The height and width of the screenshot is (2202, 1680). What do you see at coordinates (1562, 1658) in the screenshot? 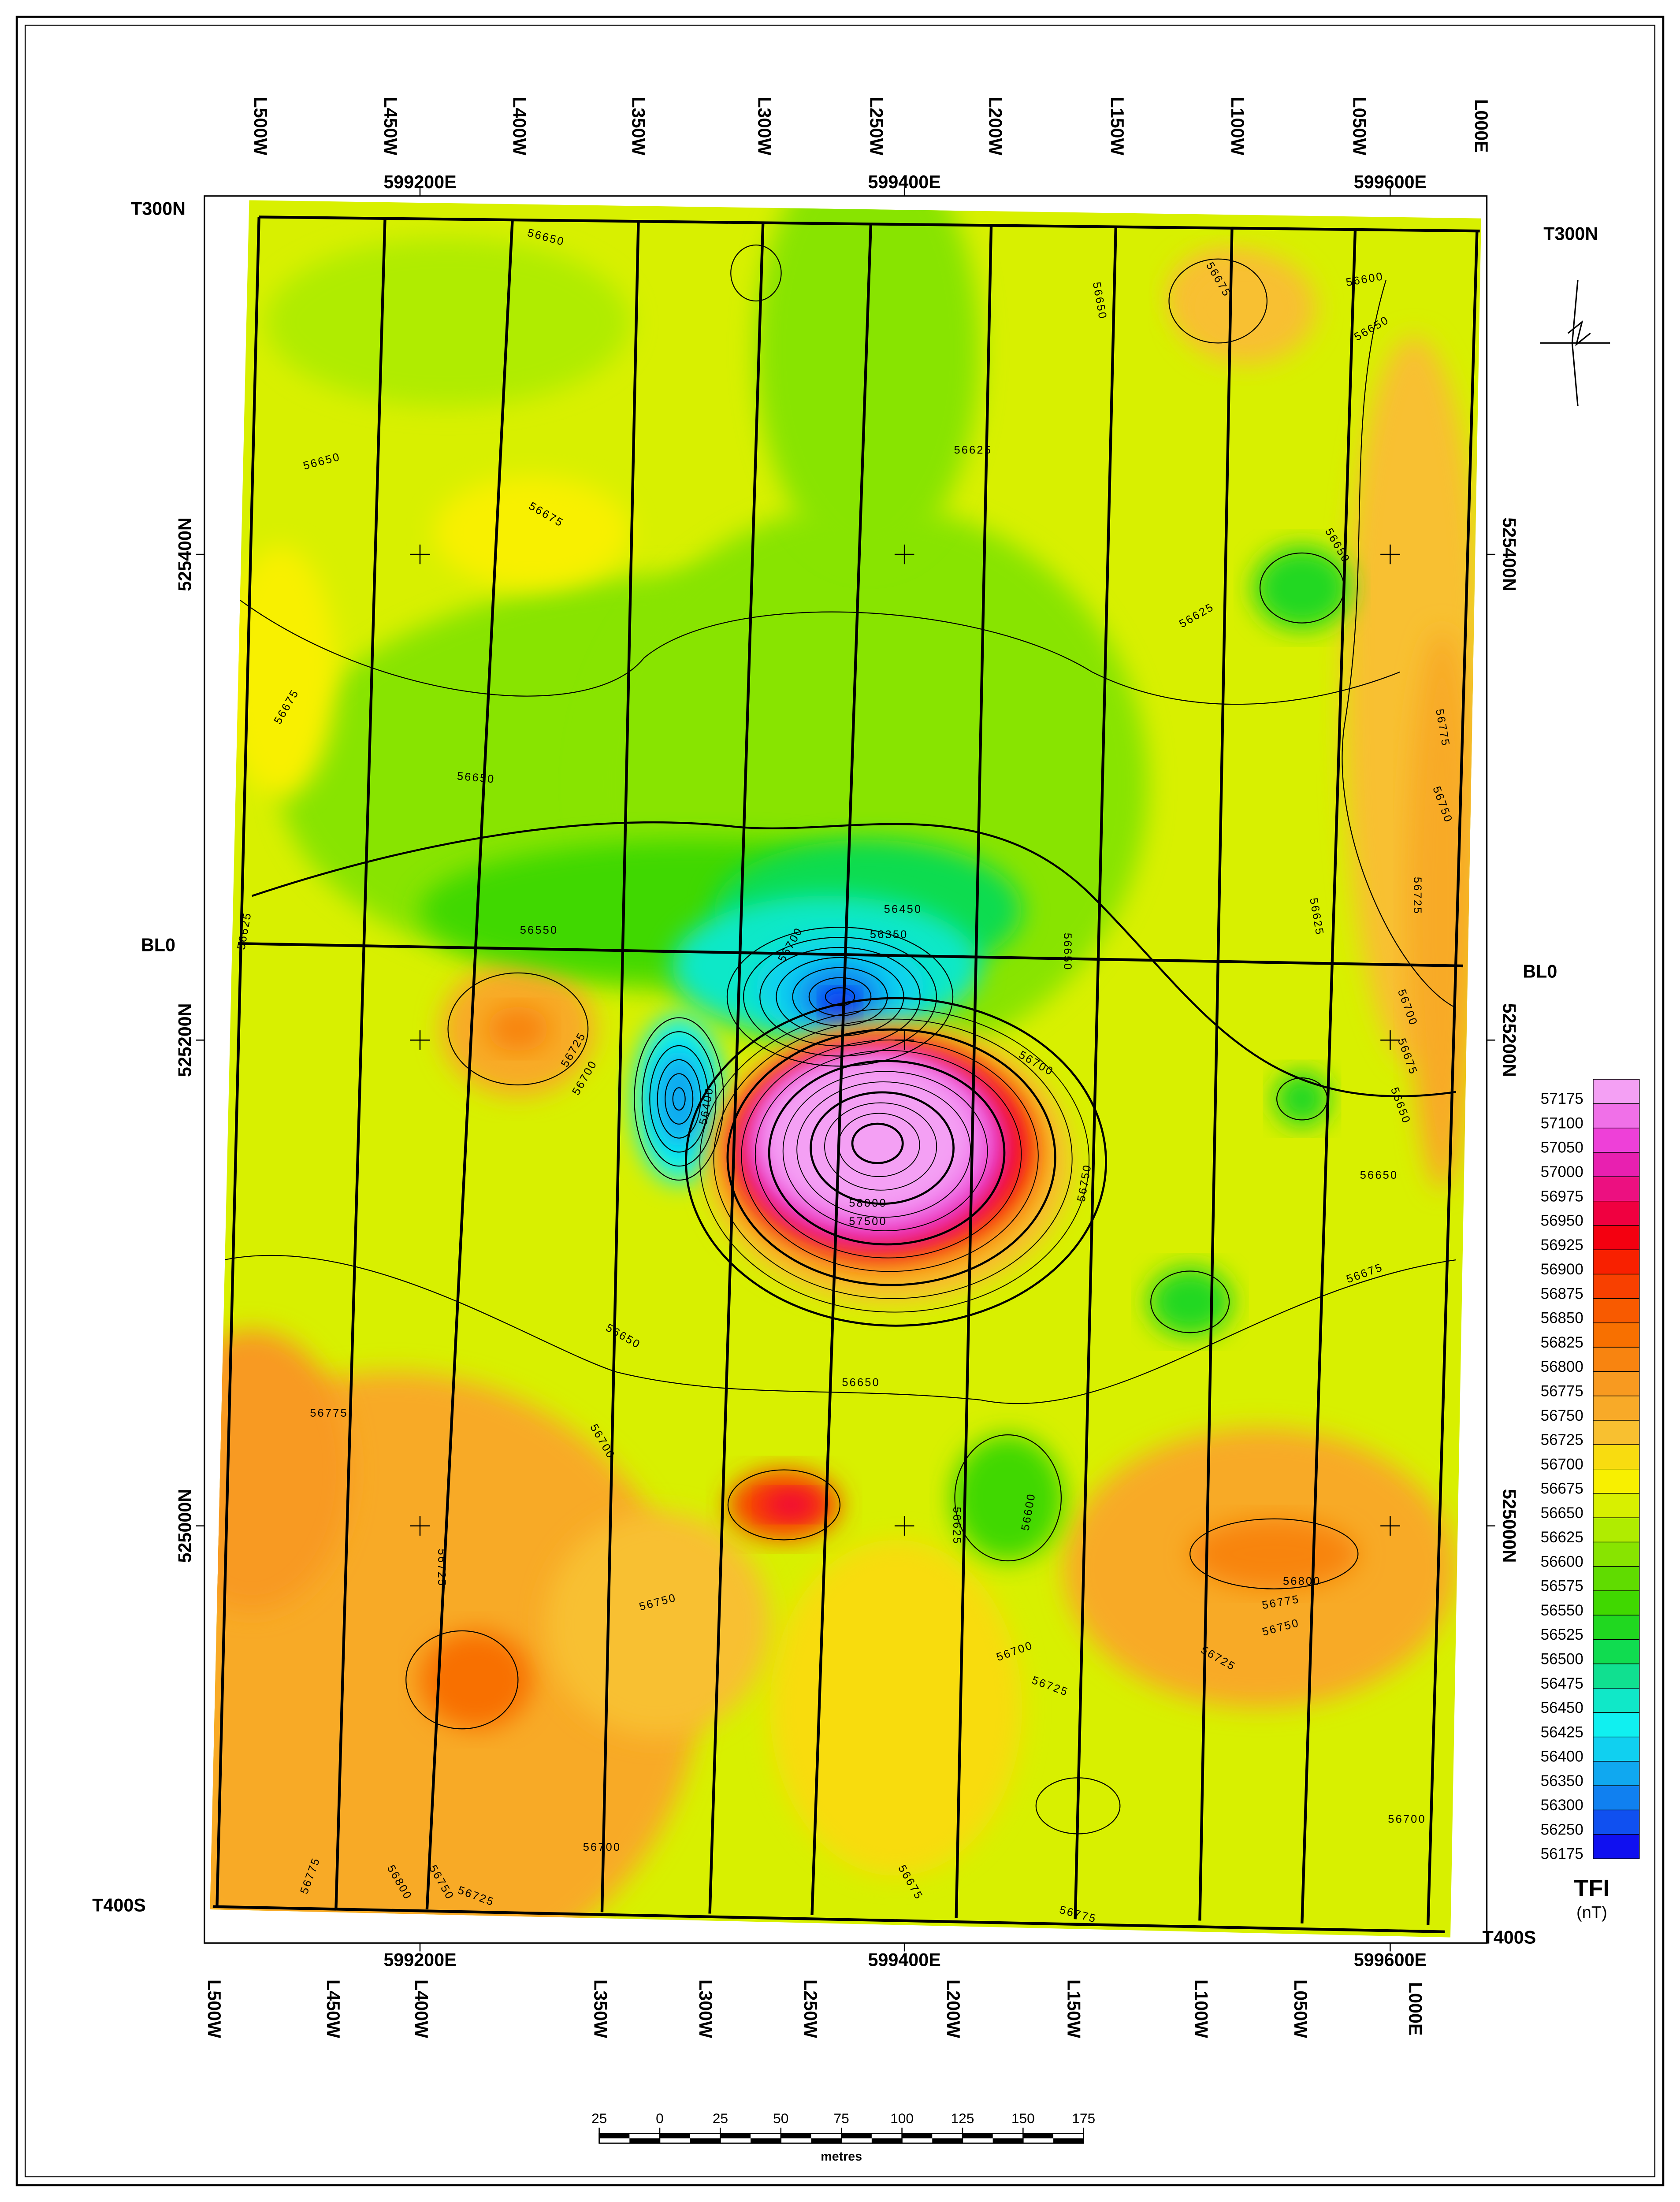
I see `legend-label: 56500` at bounding box center [1562, 1658].